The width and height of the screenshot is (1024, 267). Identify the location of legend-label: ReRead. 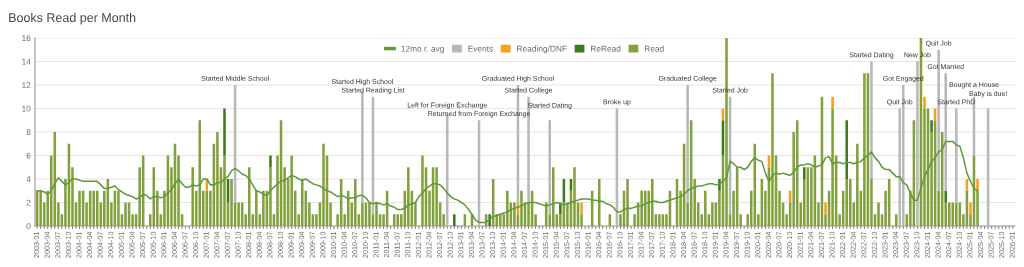
(606, 48).